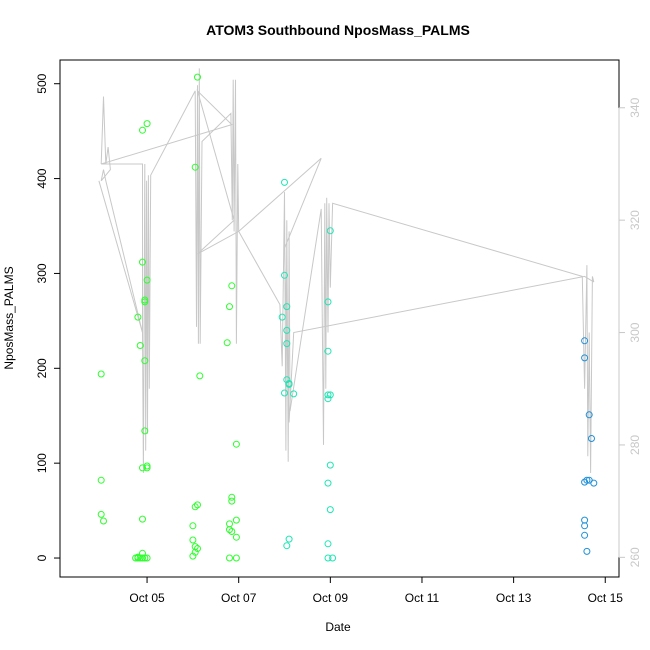  What do you see at coordinates (42, 178) in the screenshot?
I see `y-tick-label: 400` at bounding box center [42, 178].